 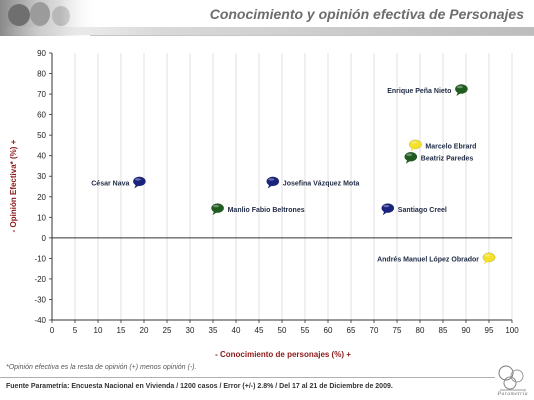 I want to click on point-label: César Nava, so click(x=110, y=183).